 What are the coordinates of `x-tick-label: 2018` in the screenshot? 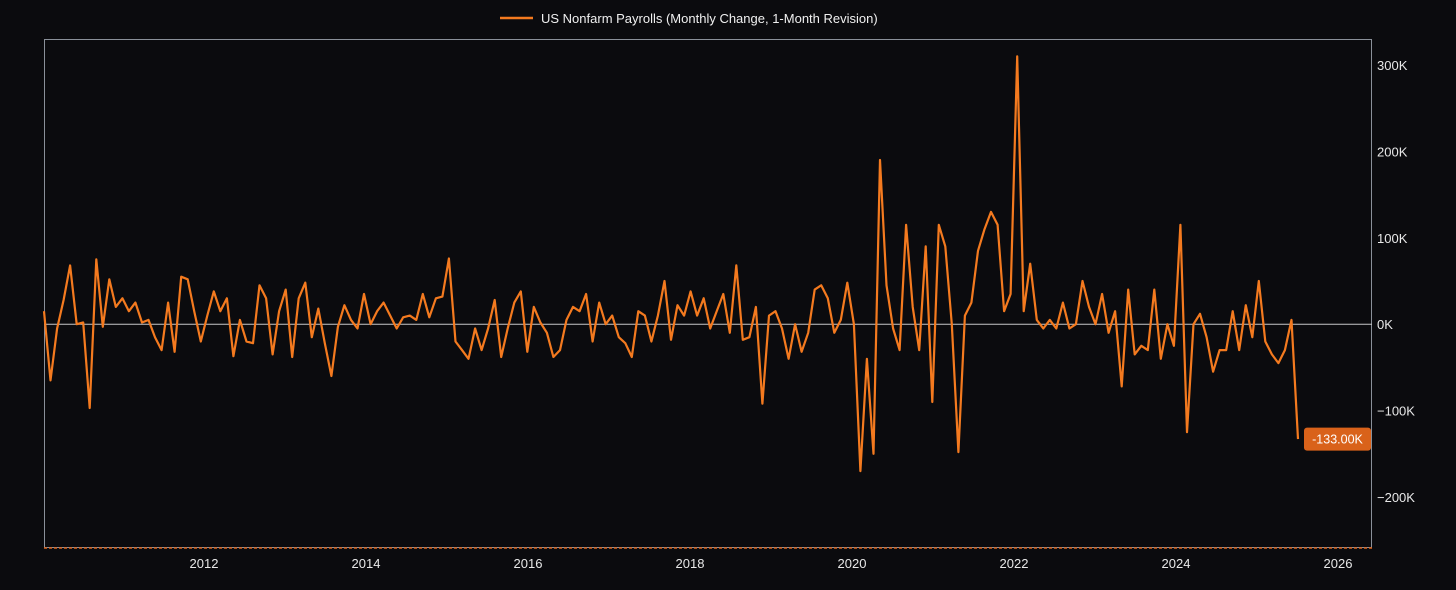 It's located at (690, 563).